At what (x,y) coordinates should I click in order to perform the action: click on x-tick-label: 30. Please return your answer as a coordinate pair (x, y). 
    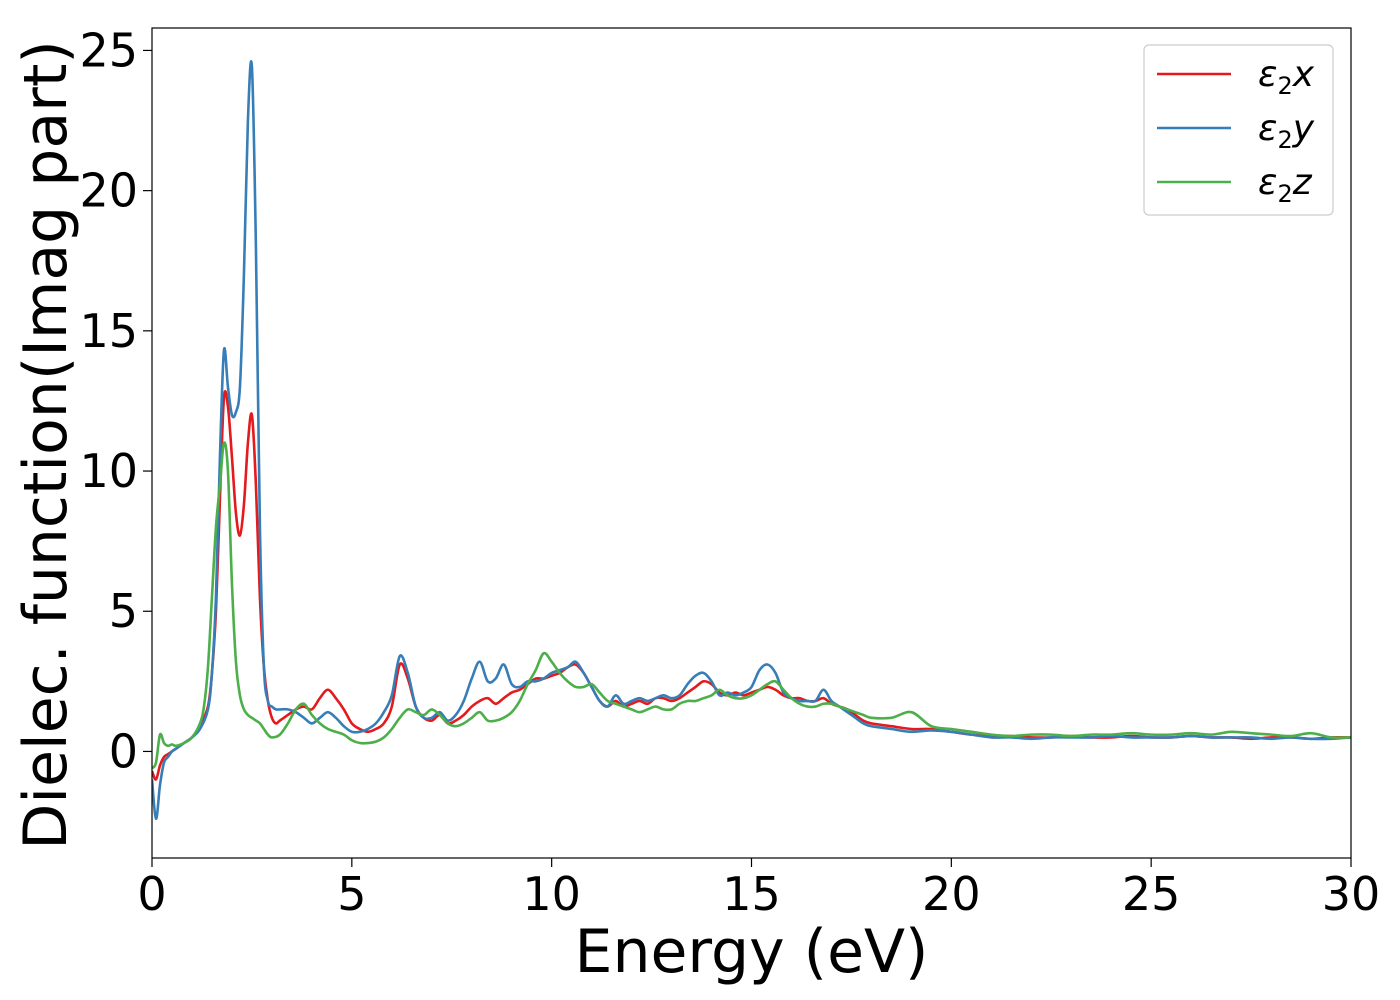
    Looking at the image, I should click on (1351, 894).